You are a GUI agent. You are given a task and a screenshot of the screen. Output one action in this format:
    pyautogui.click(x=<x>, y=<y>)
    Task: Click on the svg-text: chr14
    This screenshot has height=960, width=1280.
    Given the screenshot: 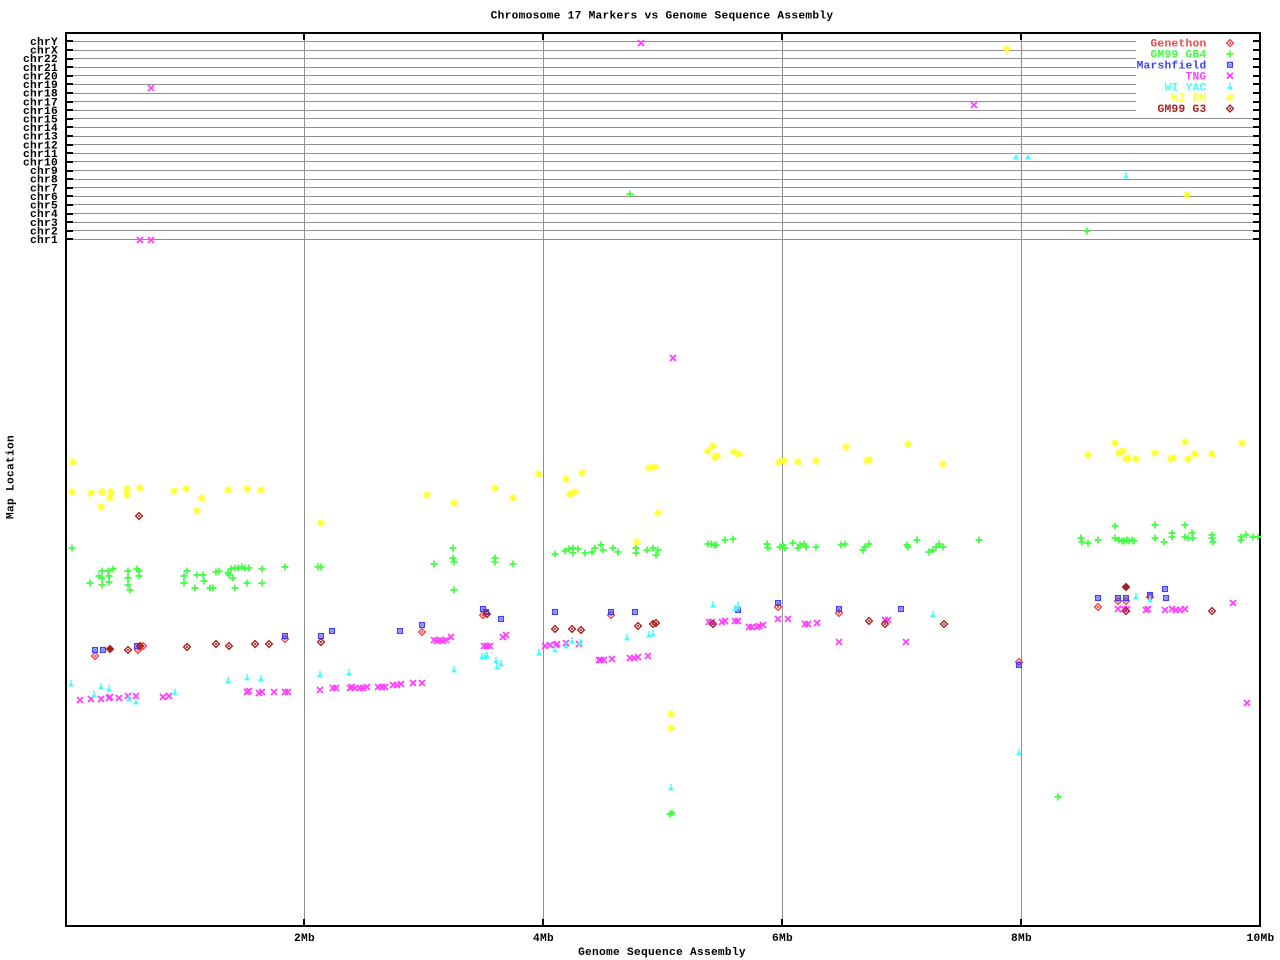 What is the action you would take?
    pyautogui.click(x=40, y=129)
    